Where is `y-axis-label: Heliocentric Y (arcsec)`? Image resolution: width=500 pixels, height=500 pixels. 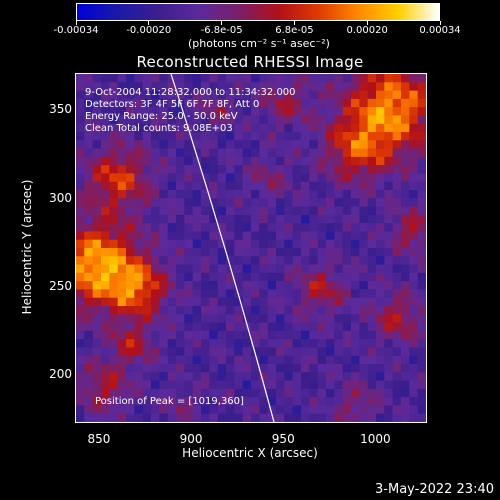
y-axis-label: Heliocentric Y (arcsec) is located at coordinates (27, 247).